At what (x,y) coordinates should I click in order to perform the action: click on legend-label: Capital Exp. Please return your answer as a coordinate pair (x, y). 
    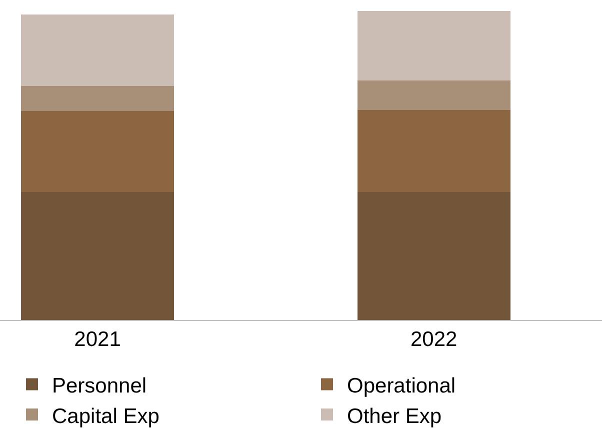
    Looking at the image, I should click on (106, 416).